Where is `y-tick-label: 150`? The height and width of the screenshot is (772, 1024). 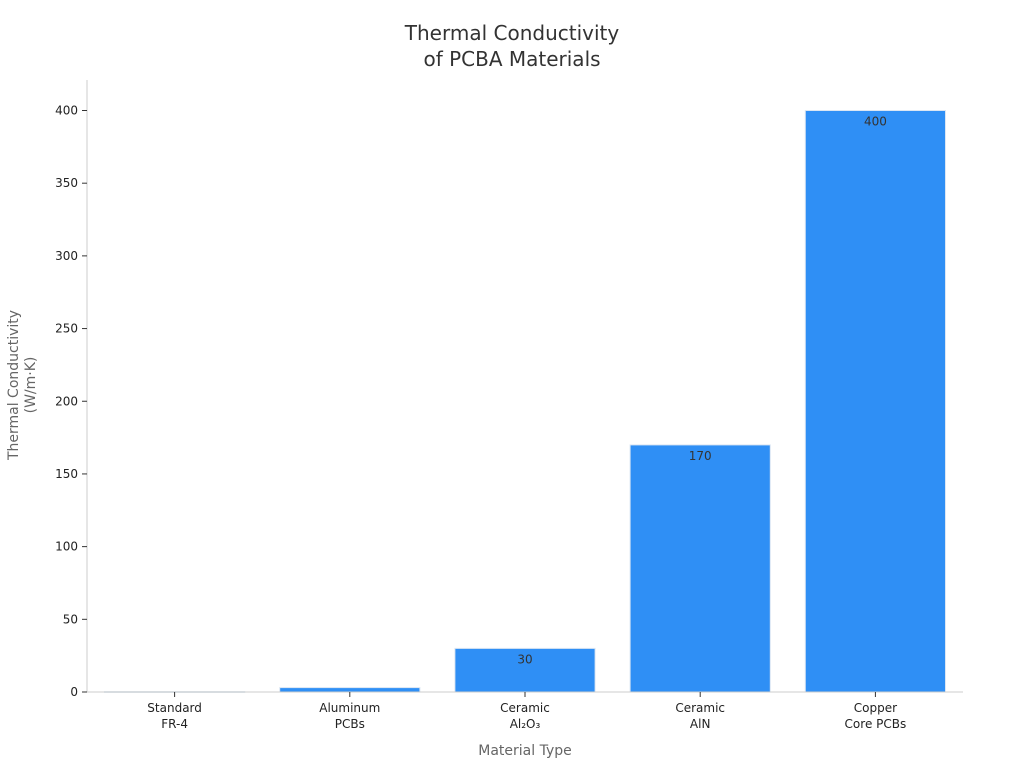 y-tick-label: 150 is located at coordinates (66, 474).